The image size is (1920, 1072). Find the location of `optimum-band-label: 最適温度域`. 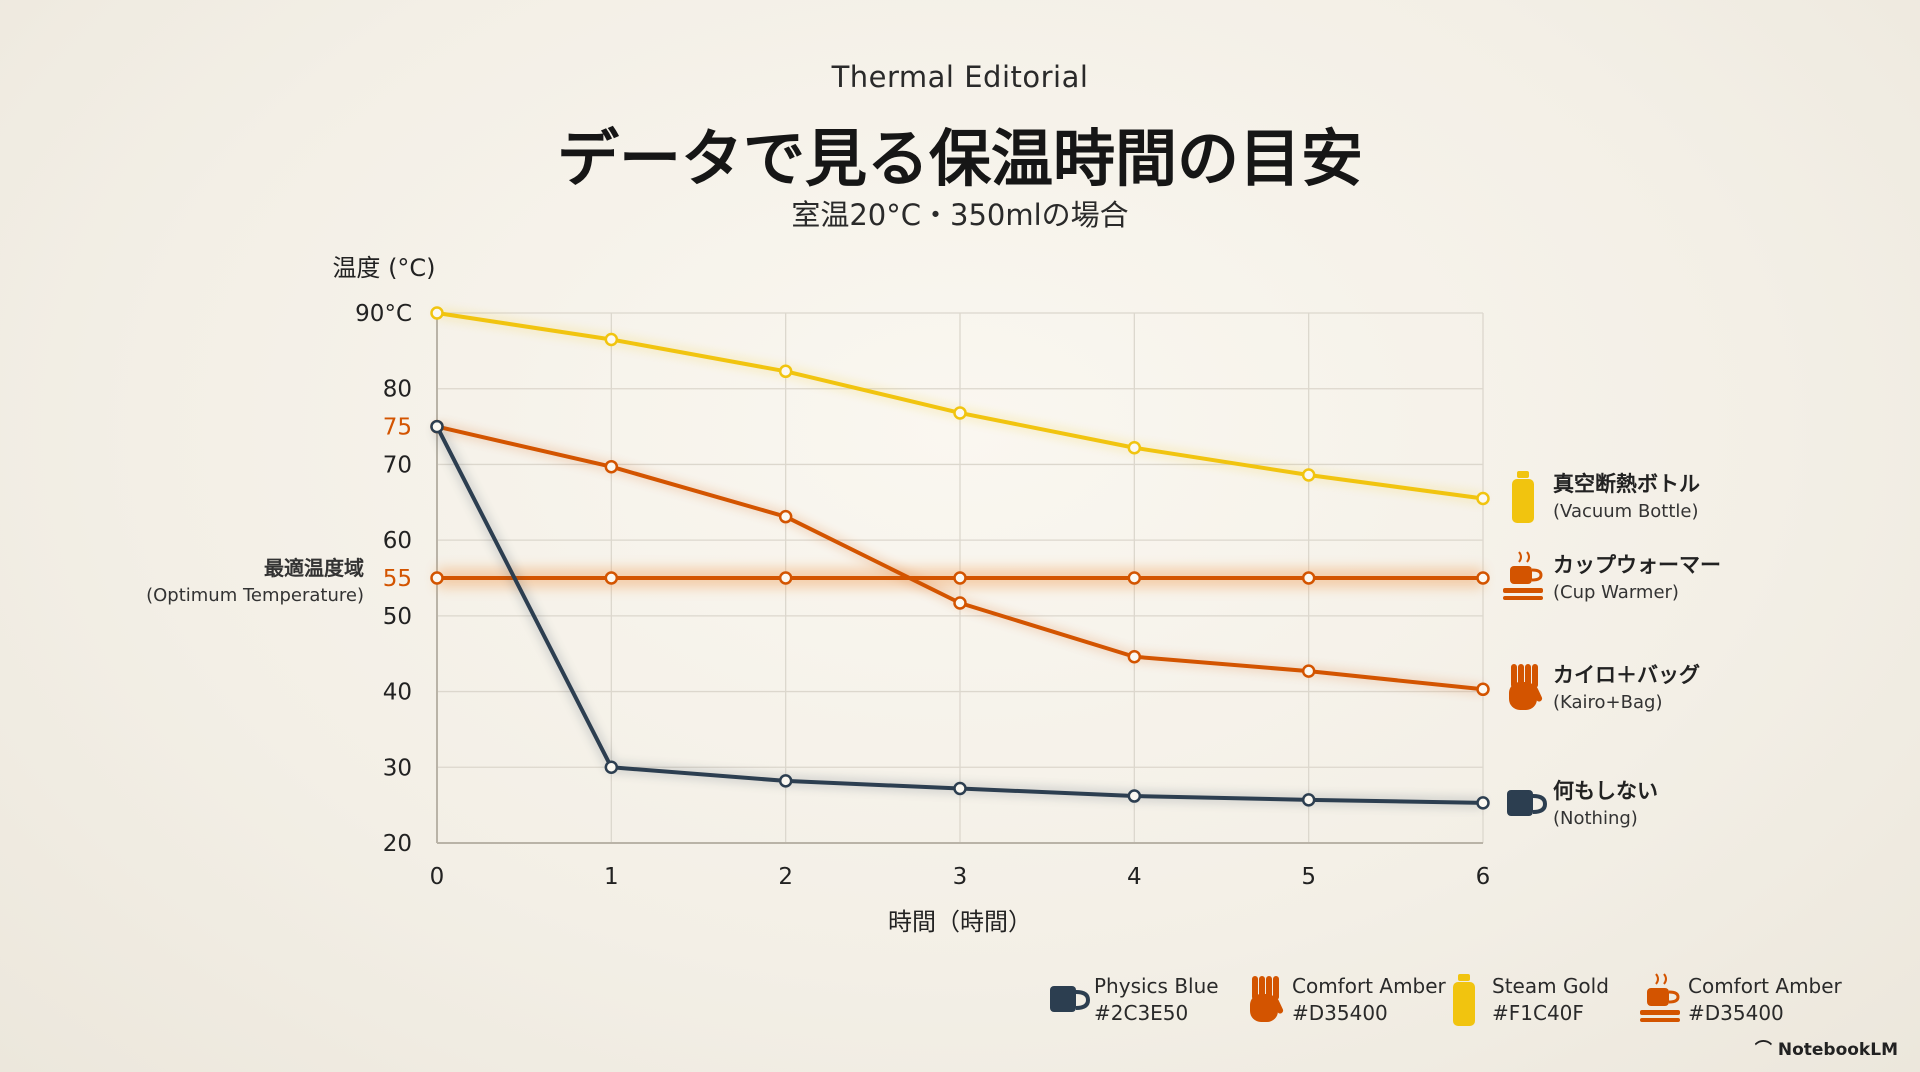

optimum-band-label: 最適温度域 is located at coordinates (314, 568).